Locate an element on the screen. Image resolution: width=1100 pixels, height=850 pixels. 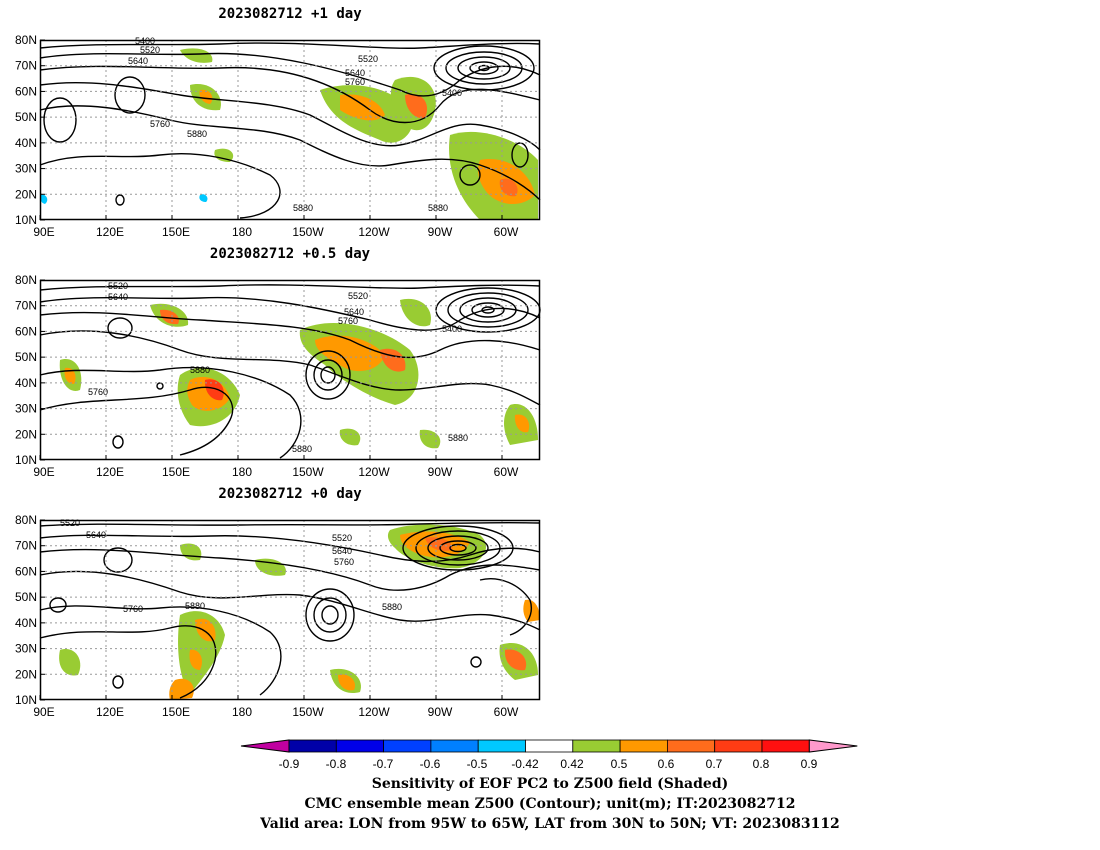
panel-title: 2023082712 +1 day is located at coordinates (290, 14).